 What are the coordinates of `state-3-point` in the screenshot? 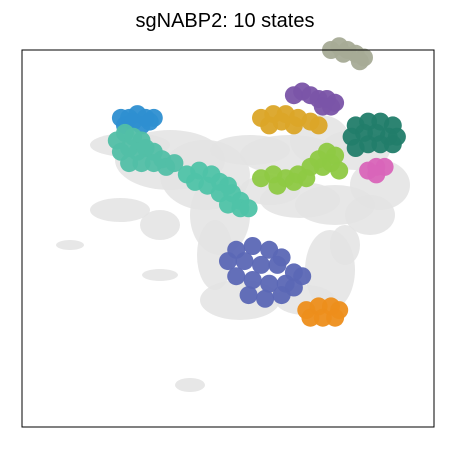 It's located at (248, 208).